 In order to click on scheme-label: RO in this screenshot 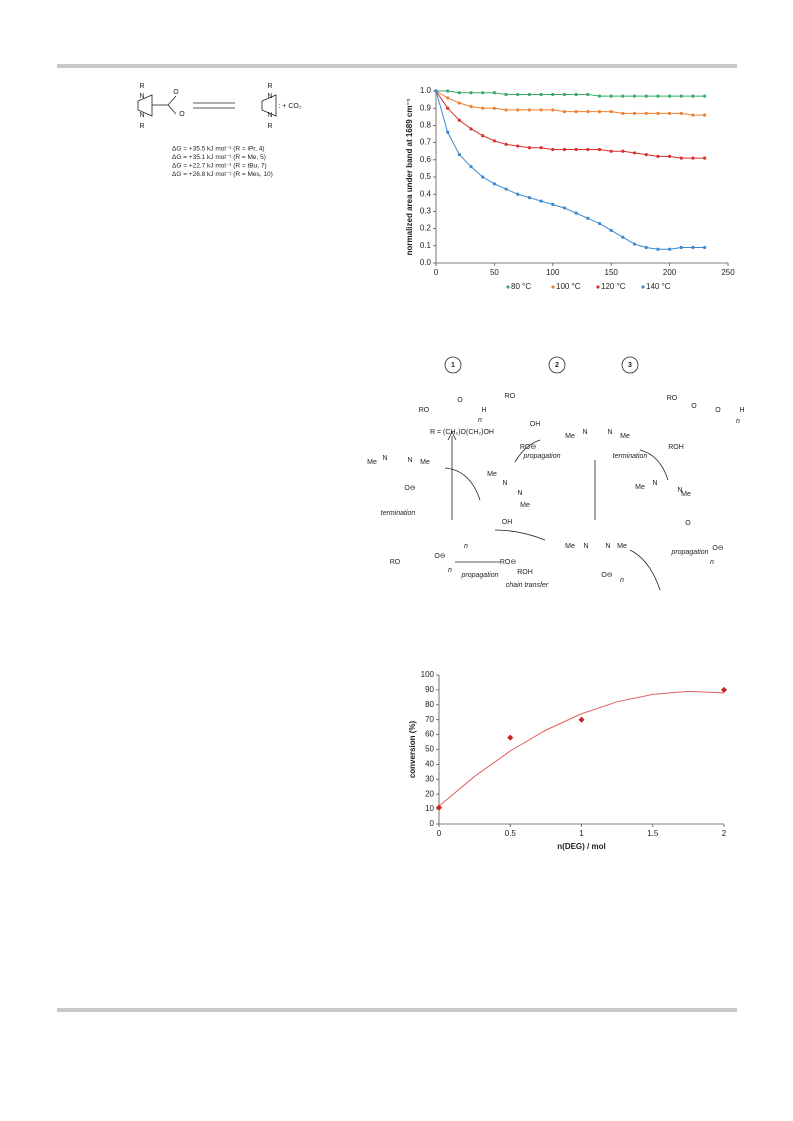, I will do `click(424, 410)`.